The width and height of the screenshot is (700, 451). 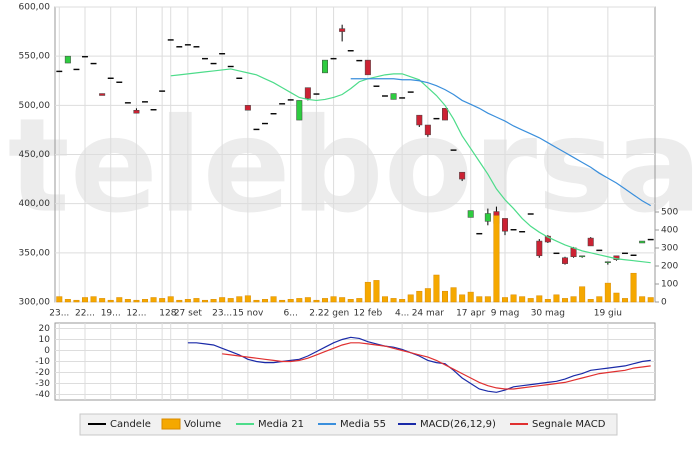 What do you see at coordinates (47, 351) in the screenshot?
I see `y-tick-label: 0` at bounding box center [47, 351].